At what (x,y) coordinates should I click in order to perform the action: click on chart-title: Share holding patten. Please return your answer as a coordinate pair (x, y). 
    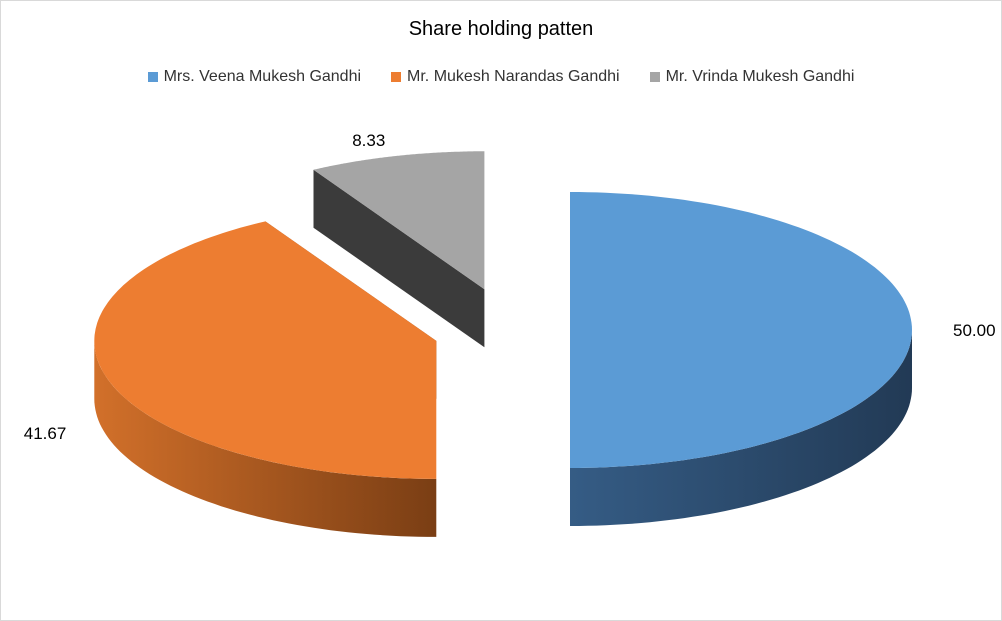
    Looking at the image, I should click on (501, 29).